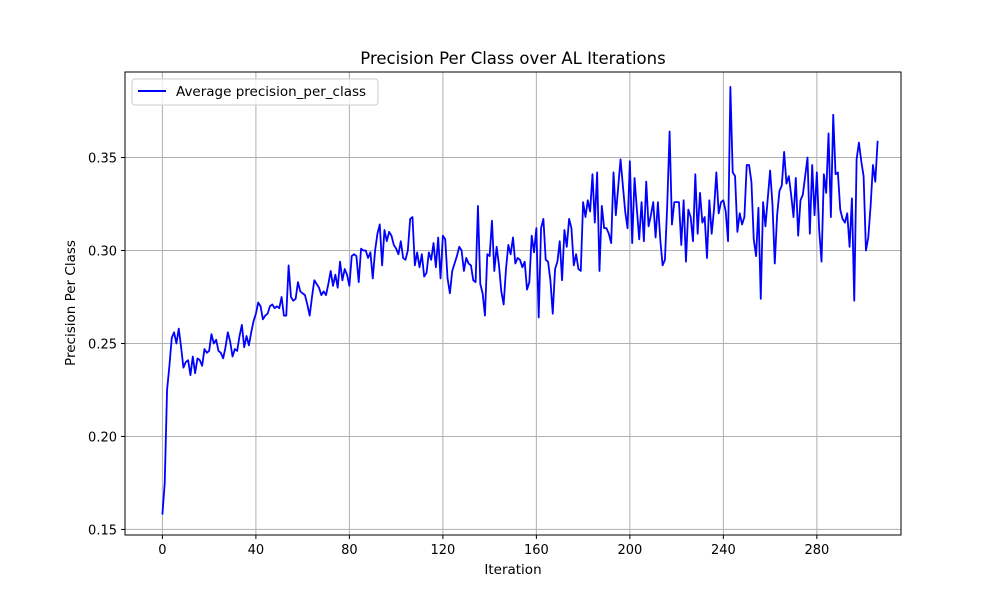  I want to click on y-tick-label: 0.30, so click(102, 252).